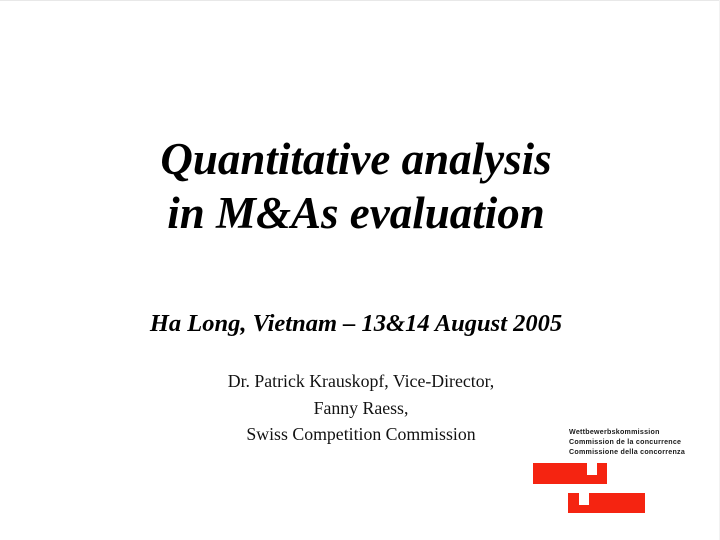 The width and height of the screenshot is (720, 540). I want to click on logo-text-german: Wettbewerbskommission, so click(614, 432).